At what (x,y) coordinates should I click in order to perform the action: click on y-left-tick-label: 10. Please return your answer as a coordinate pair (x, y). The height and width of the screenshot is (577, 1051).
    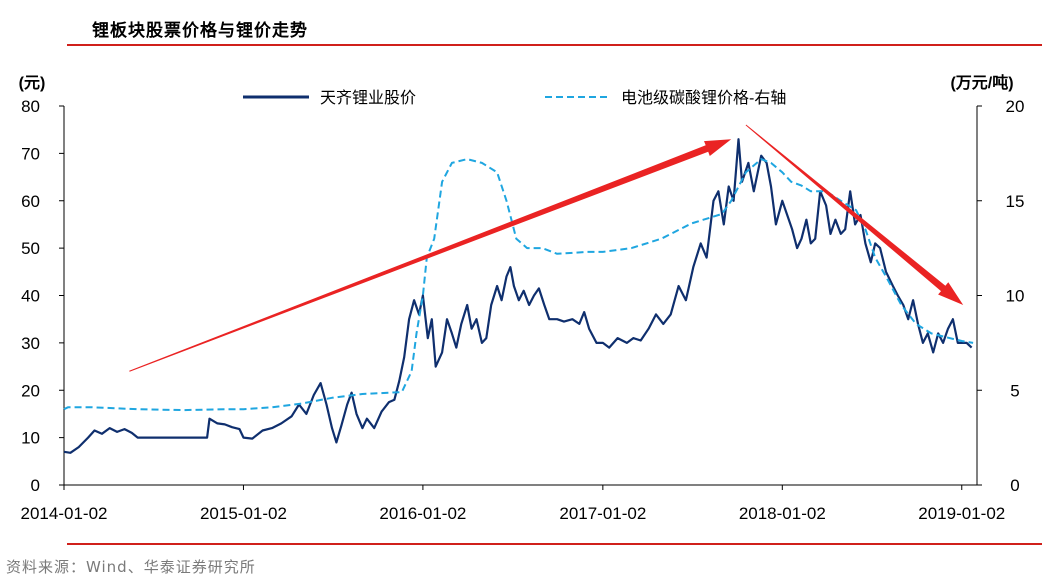
    Looking at the image, I should click on (30, 438).